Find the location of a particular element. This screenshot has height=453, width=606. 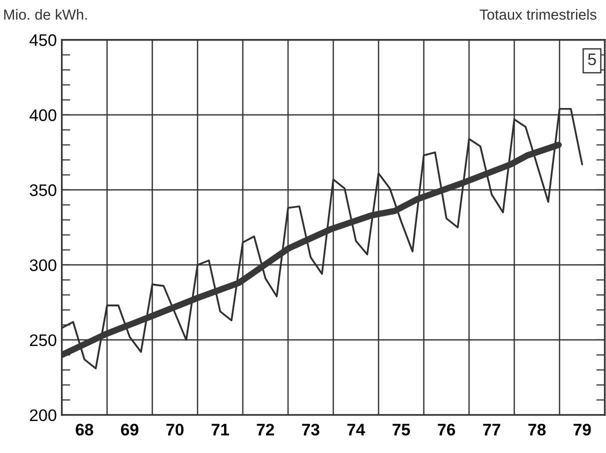

annotation: 5 is located at coordinates (592, 60).